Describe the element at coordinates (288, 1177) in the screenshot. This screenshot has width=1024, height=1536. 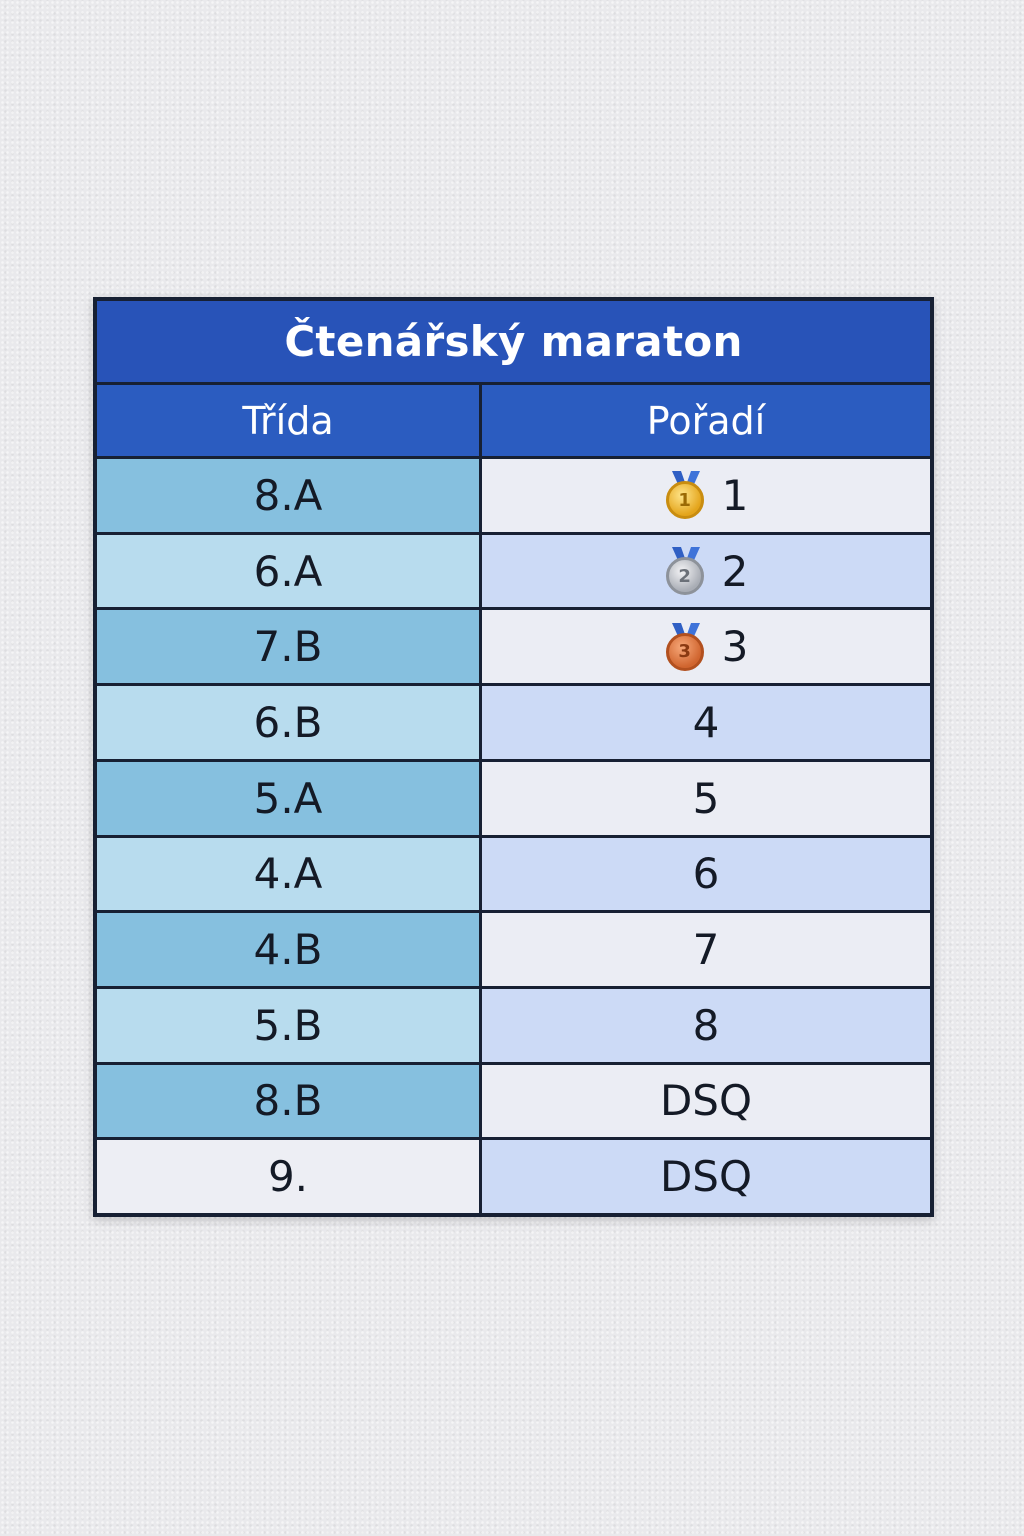
I see `class-cell: 9.` at that location.